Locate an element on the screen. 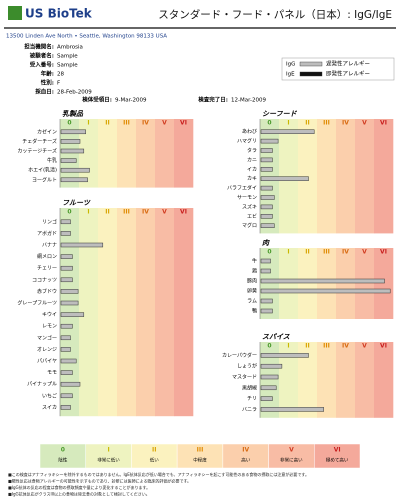 The image size is (400, 503). food-name: モモ is located at coordinates (52, 373).